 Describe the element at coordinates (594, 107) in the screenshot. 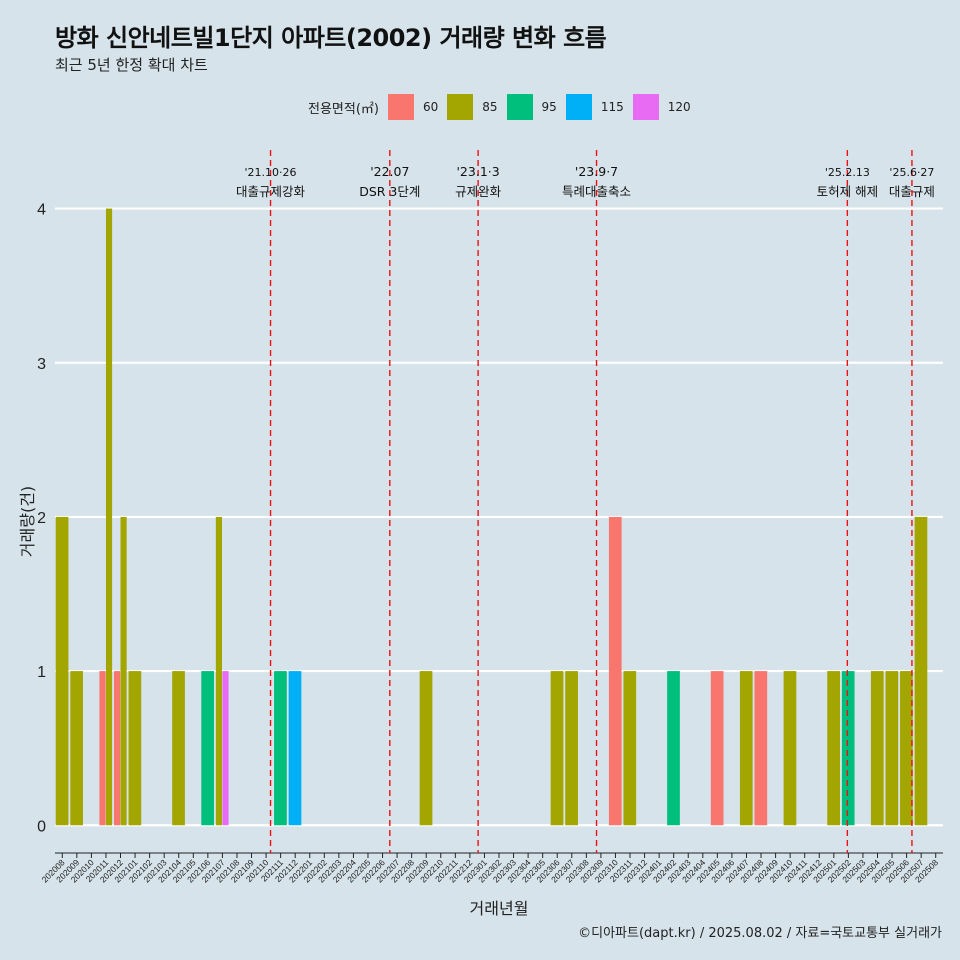

I see `legend-item-115: 115` at that location.